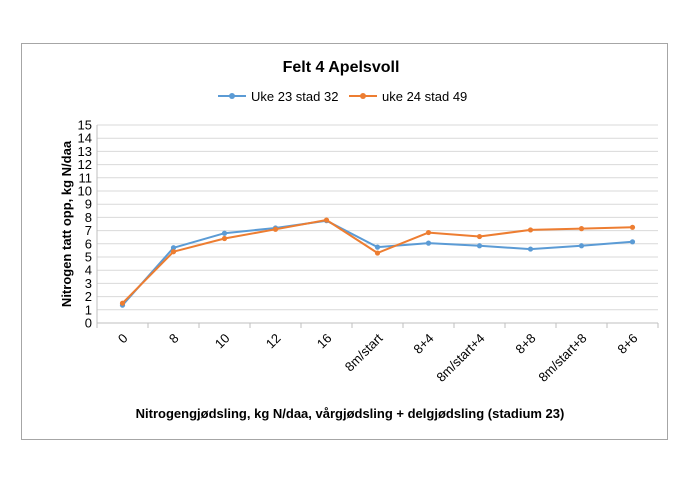 This screenshot has height=487, width=688. What do you see at coordinates (123, 339) in the screenshot?
I see `x-tick-label: 0` at bounding box center [123, 339].